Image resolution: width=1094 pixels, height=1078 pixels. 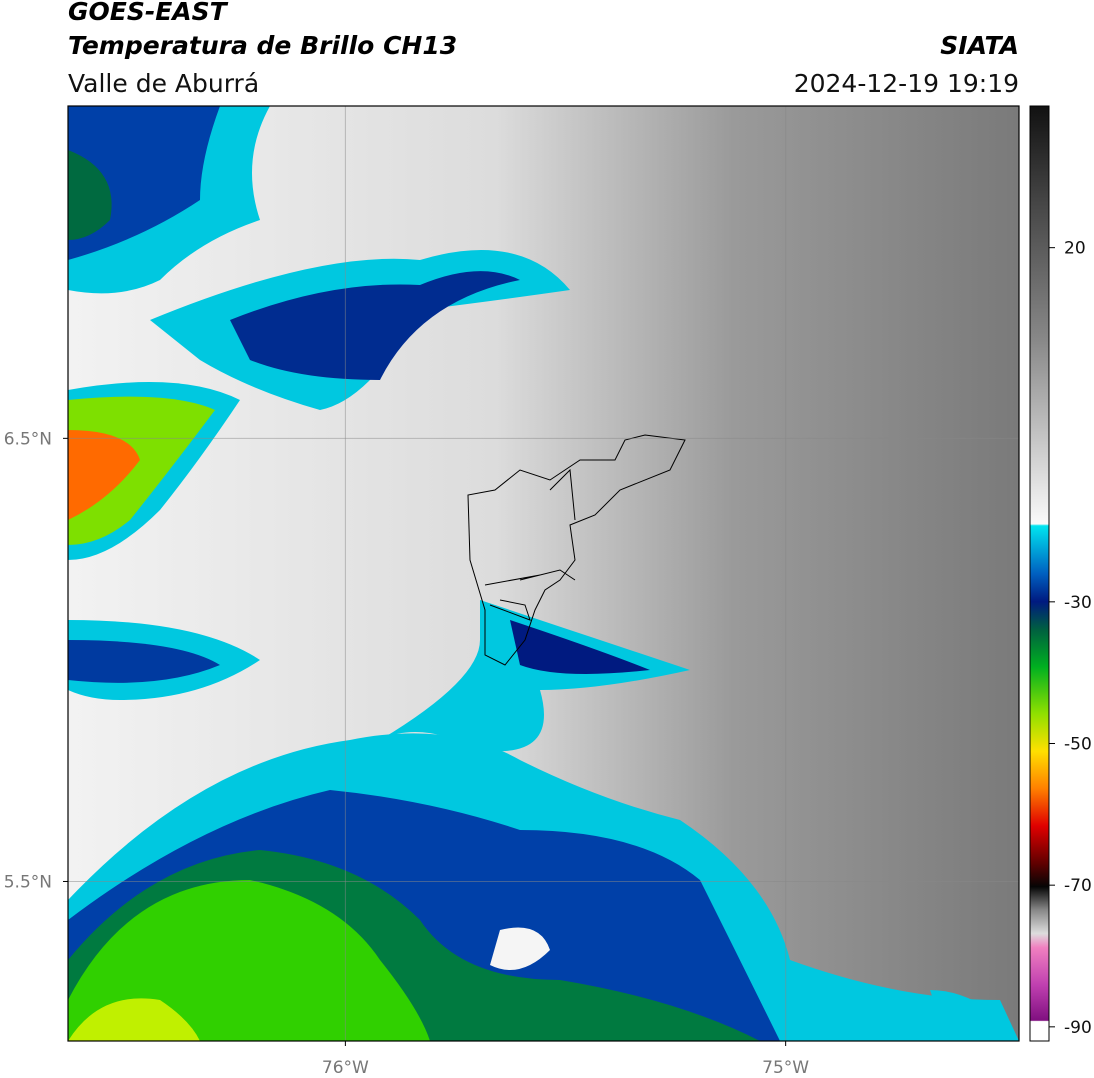 I want to click on colorbar-tick-label: -90, so click(x=1078, y=1028).